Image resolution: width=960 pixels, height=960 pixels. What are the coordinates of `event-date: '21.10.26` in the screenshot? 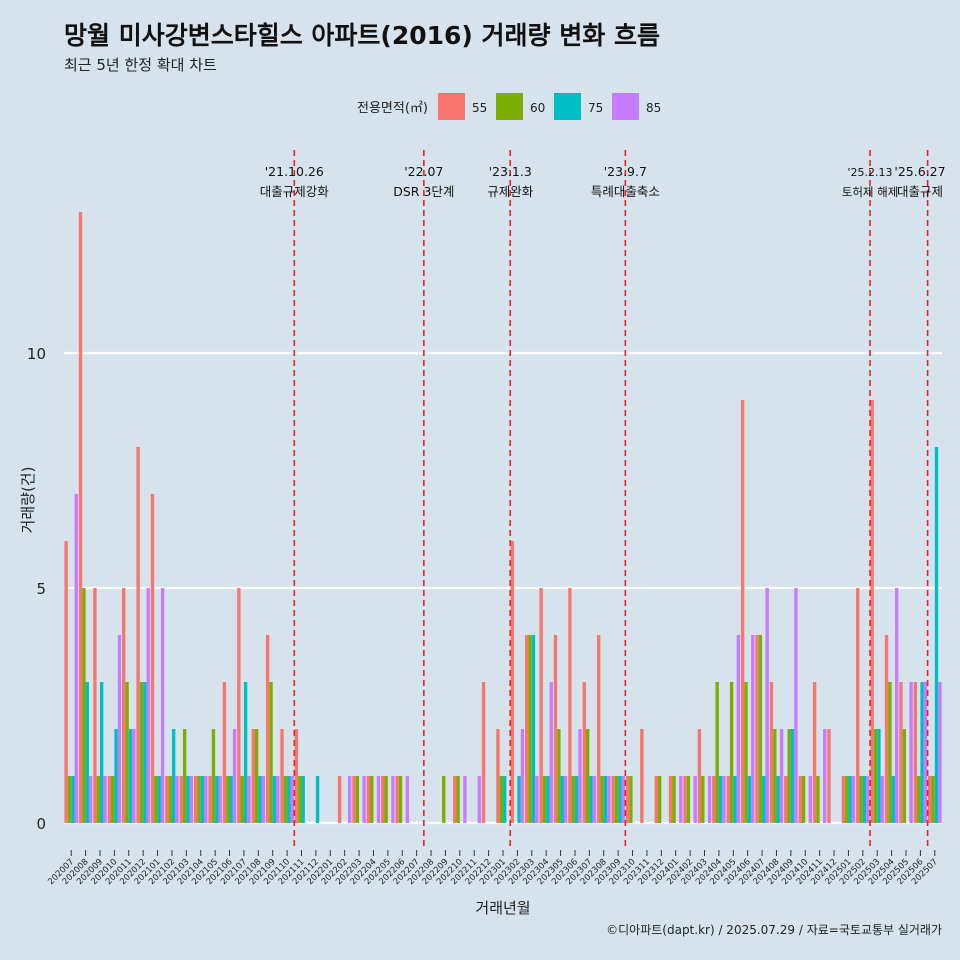 It's located at (294, 171).